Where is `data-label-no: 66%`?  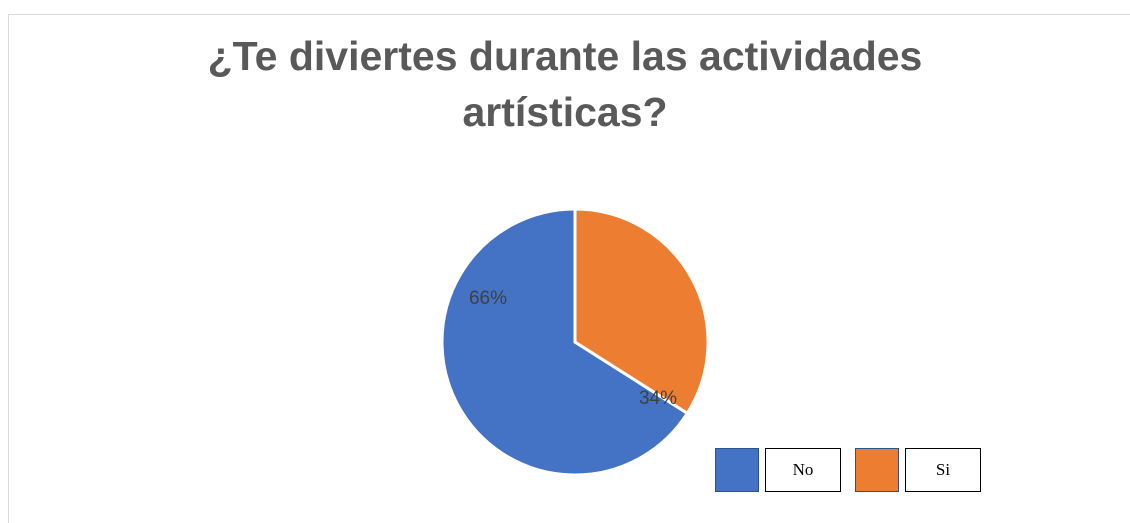 data-label-no: 66% is located at coordinates (488, 298).